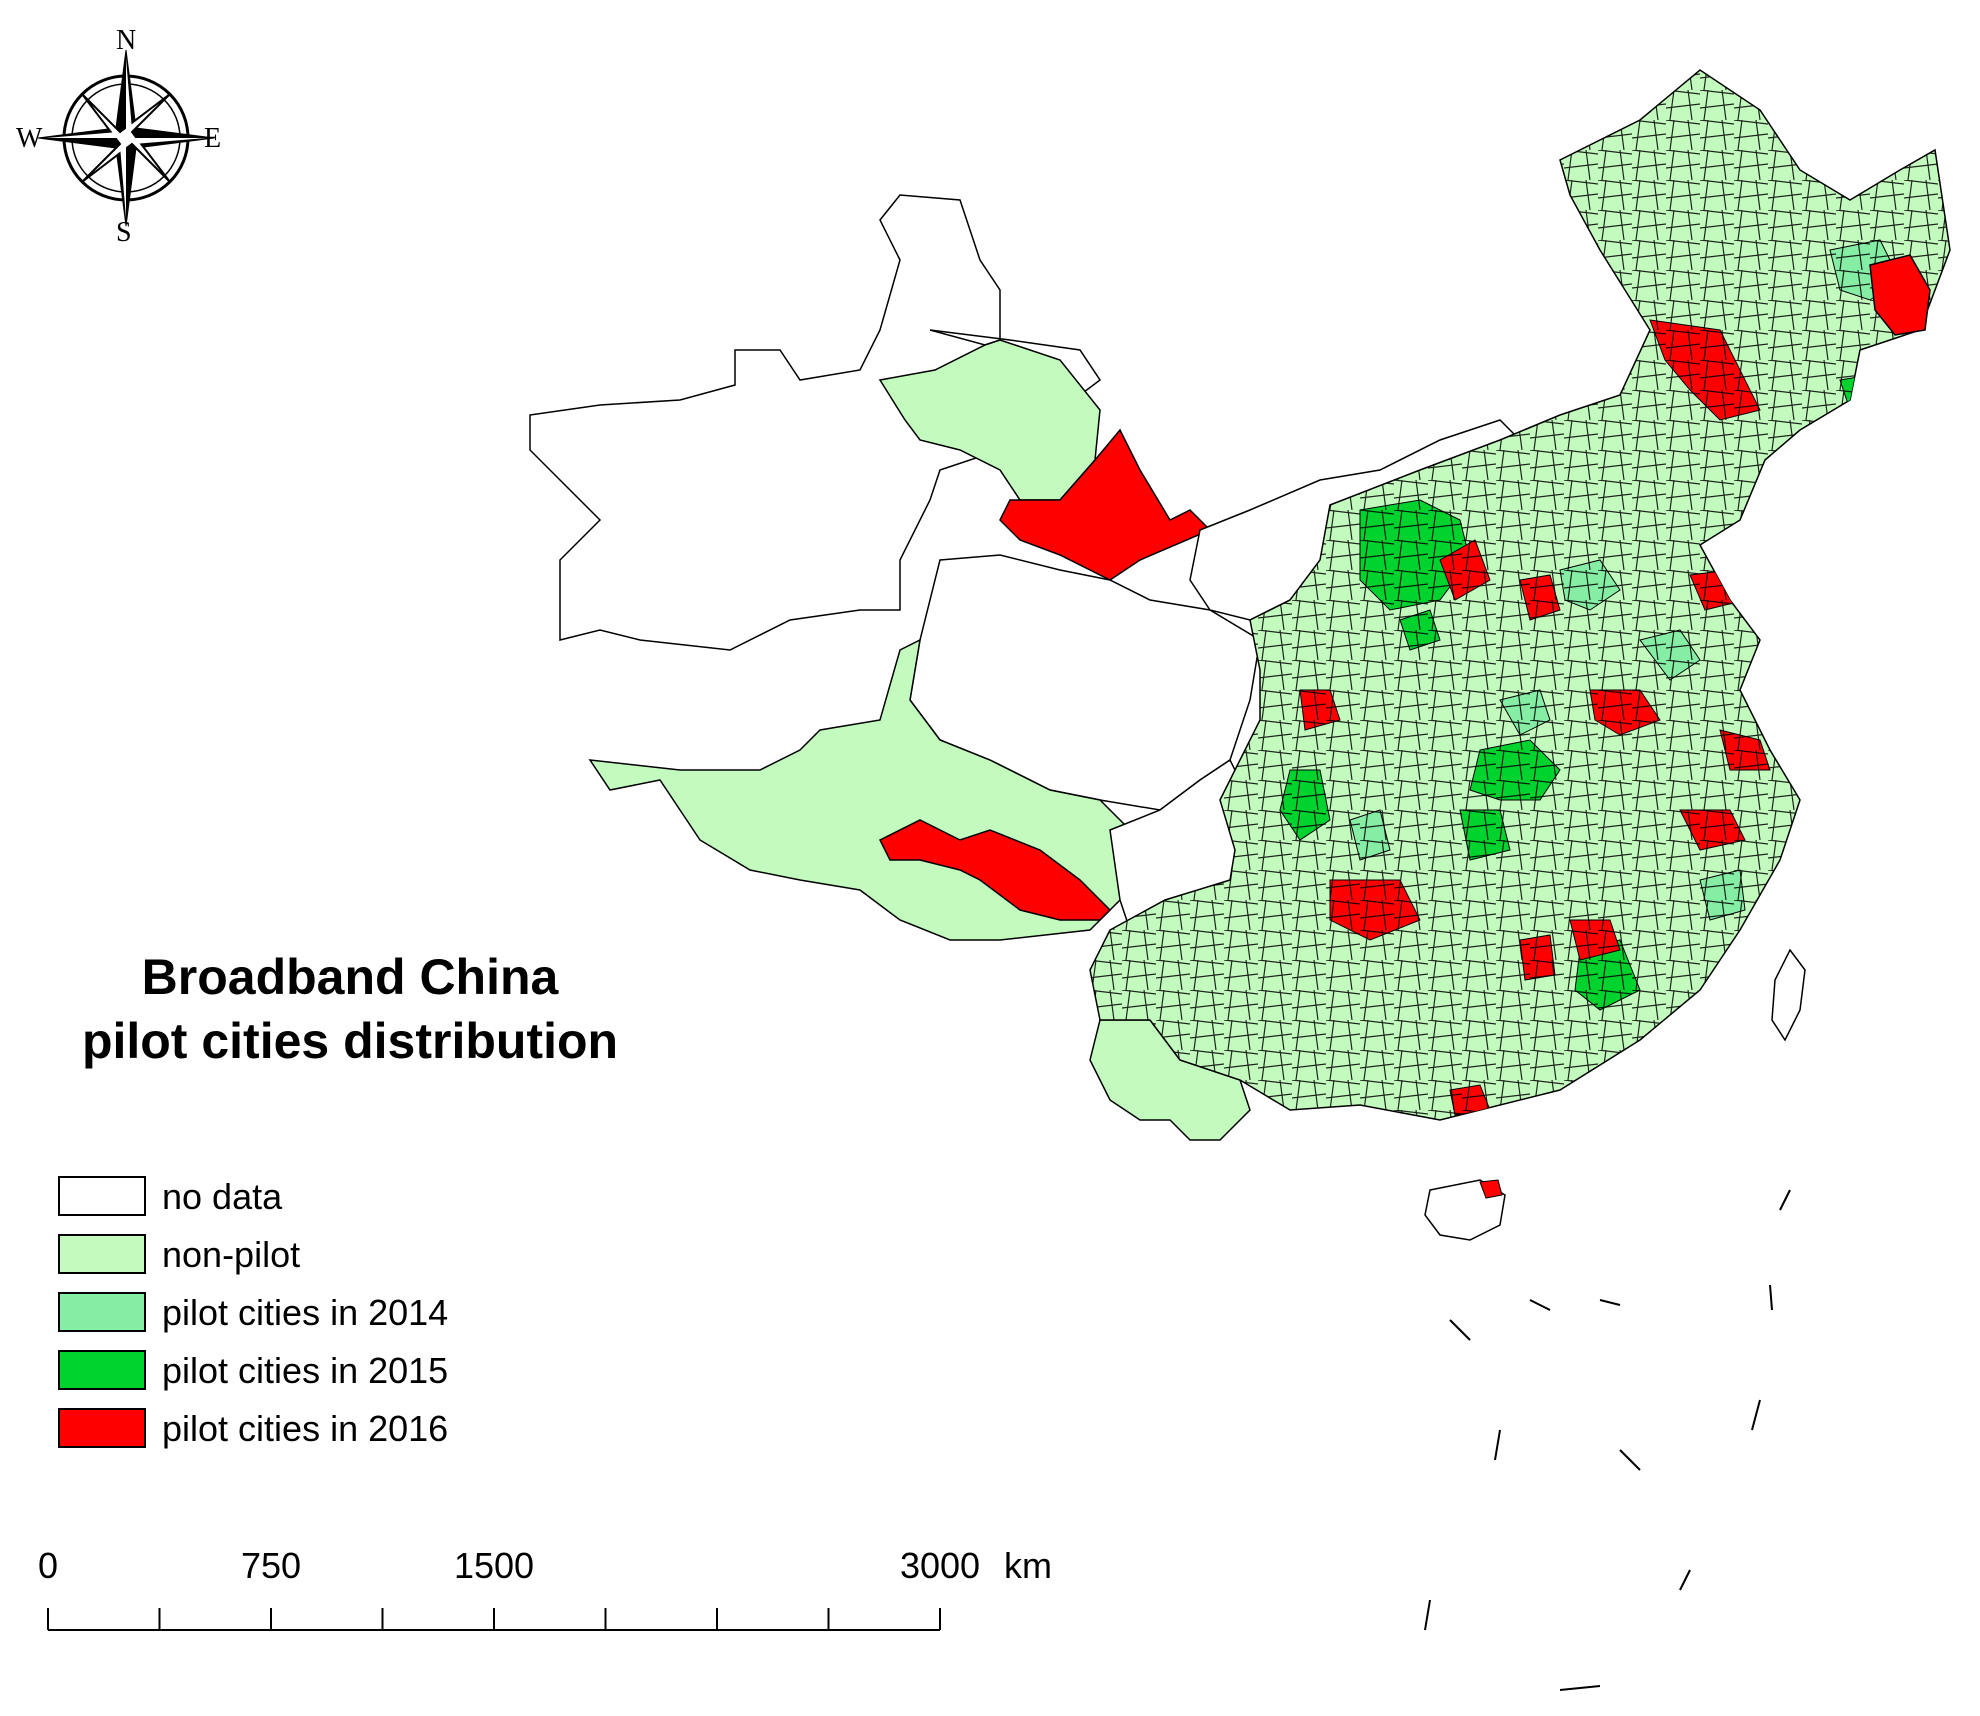  What do you see at coordinates (350, 1041) in the screenshot?
I see `map-title-line-2: pilot cities distribution` at bounding box center [350, 1041].